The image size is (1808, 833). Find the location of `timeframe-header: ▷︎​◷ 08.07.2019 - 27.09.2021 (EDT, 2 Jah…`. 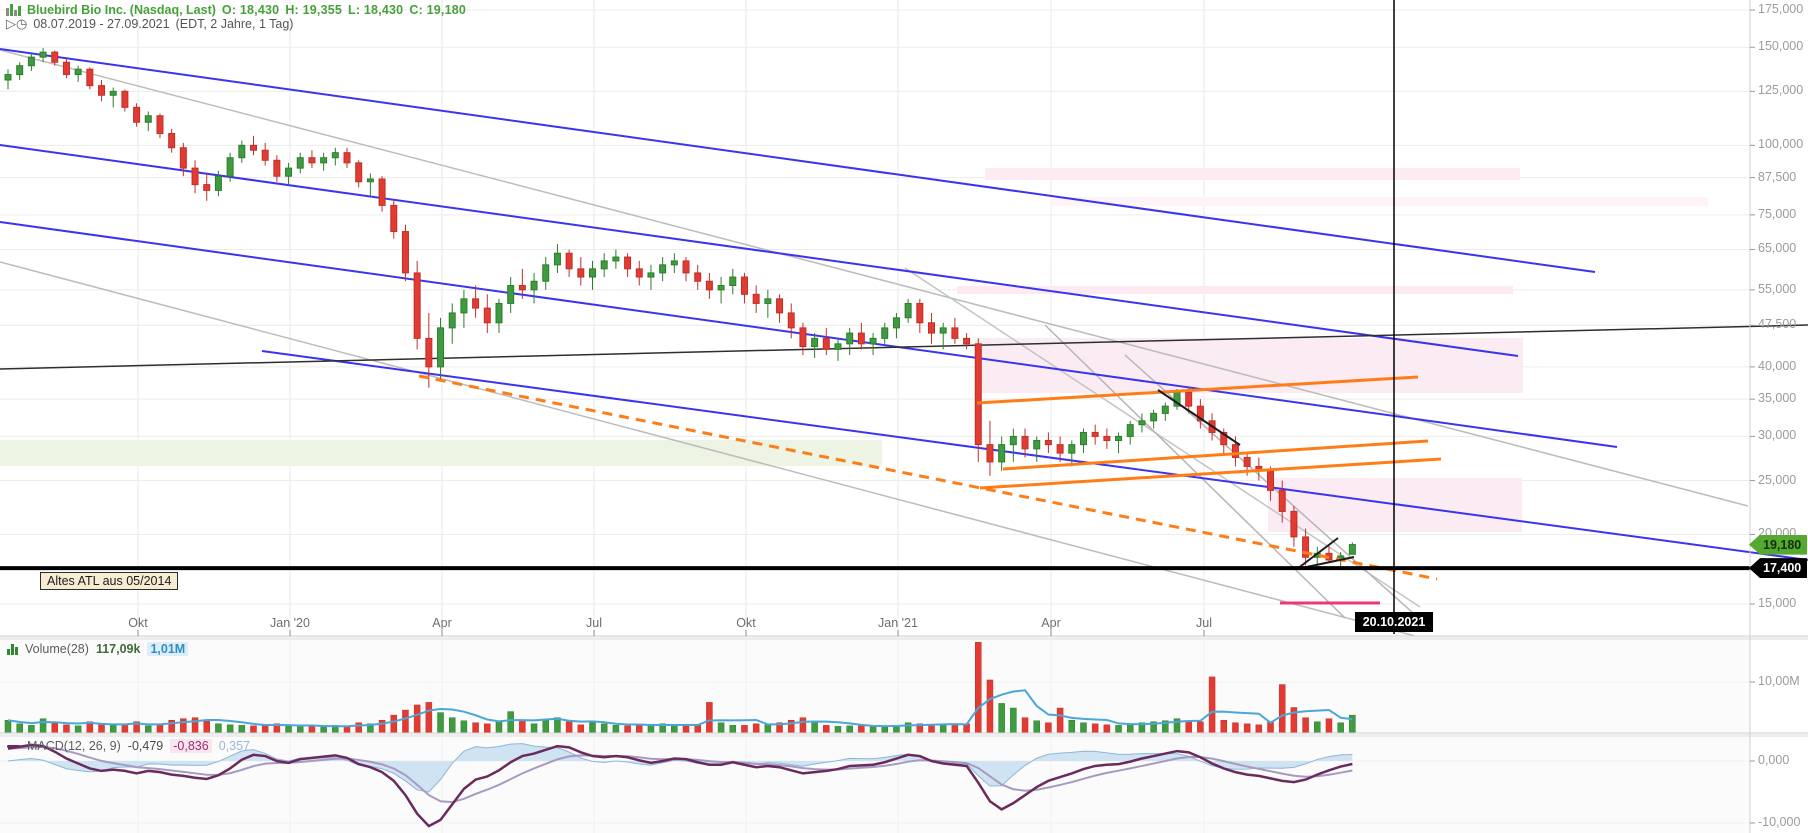

timeframe-header: ▷︎​◷ 08.07.2019 - 27.09.2021 (EDT, 2 Jah… is located at coordinates (149, 24).